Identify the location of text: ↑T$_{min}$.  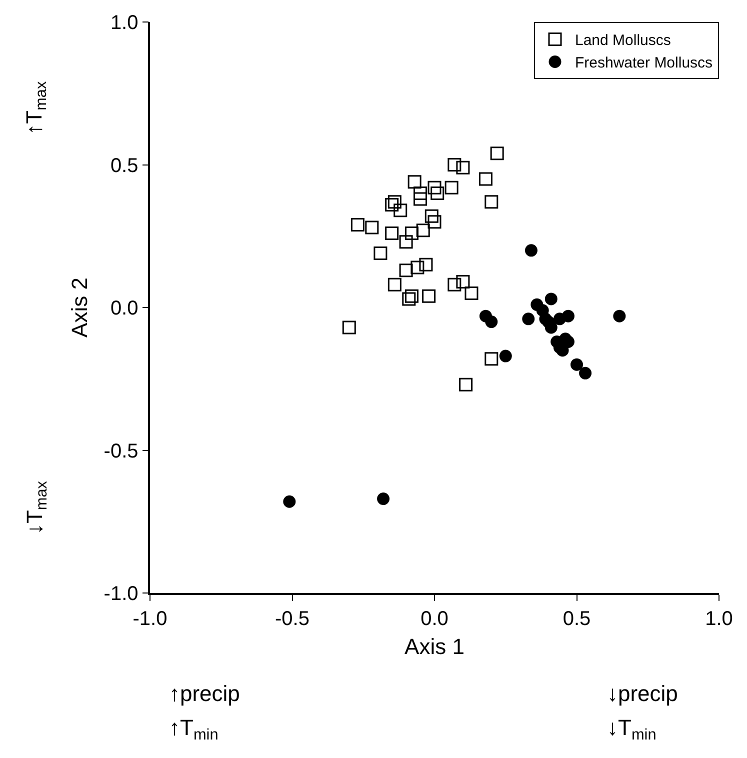
(193, 729).